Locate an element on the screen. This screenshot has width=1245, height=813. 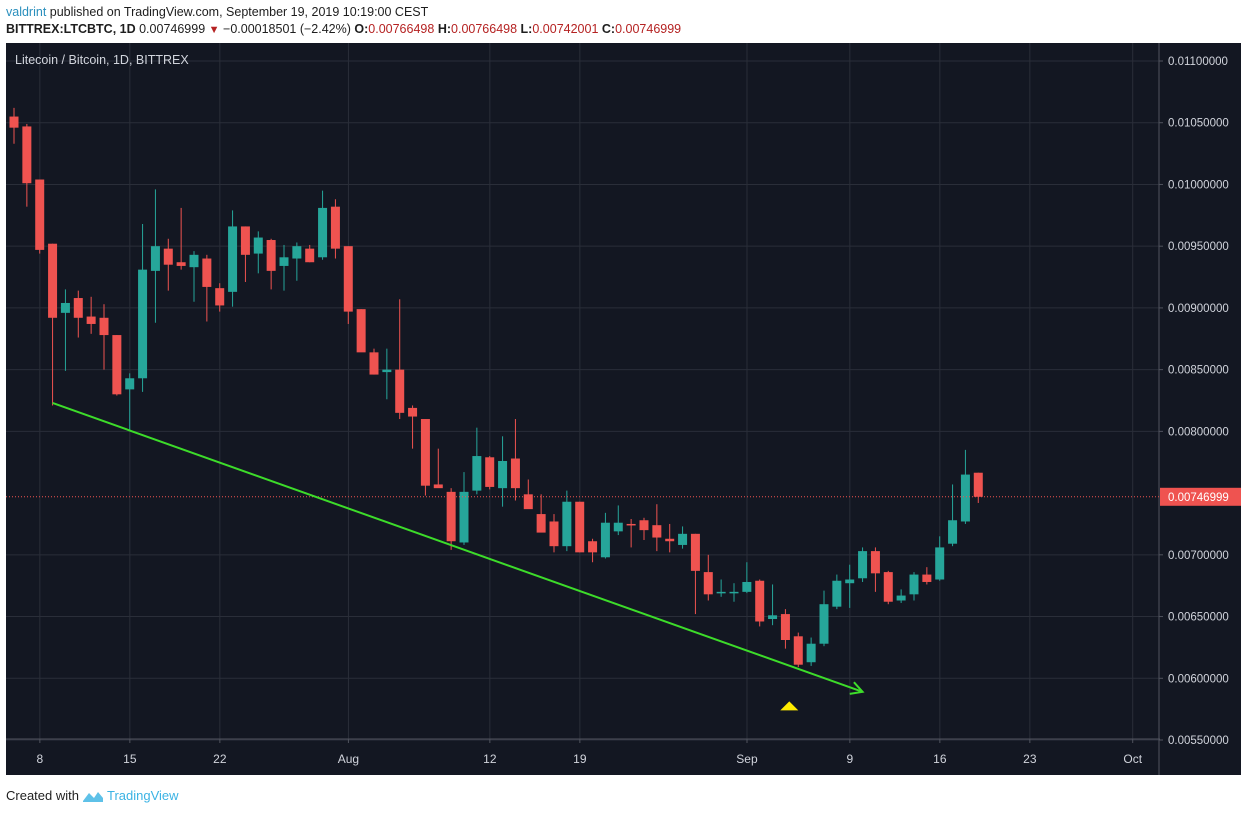
svg-text: 9 is located at coordinates (850, 759).